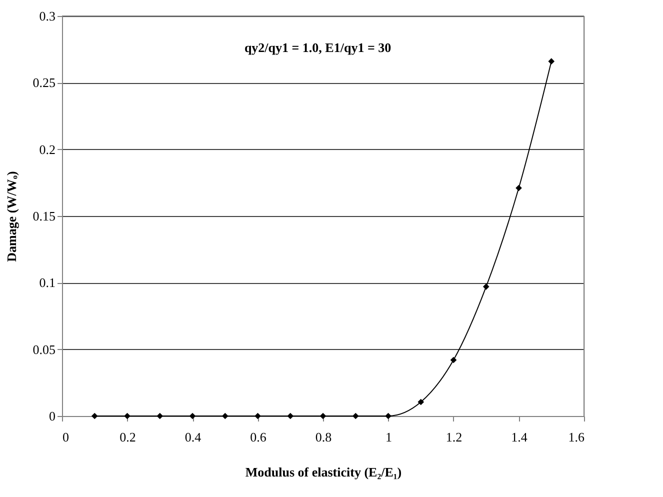  I want to click on y-tick-label: 0.15, so click(44, 216).